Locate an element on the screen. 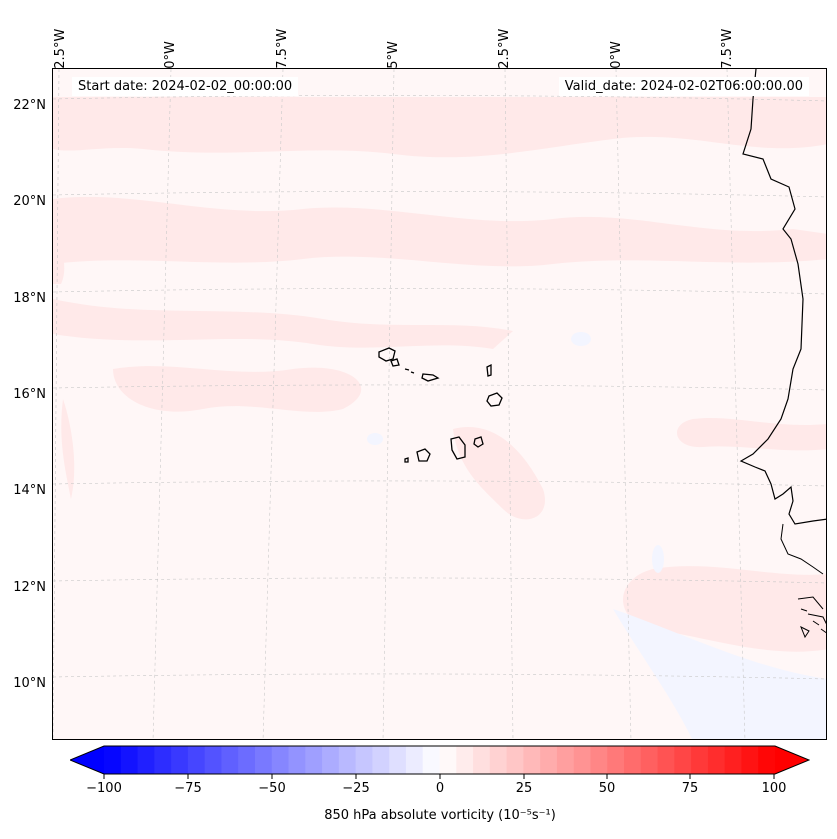 The width and height of the screenshot is (837, 839). colorbar-tick-25: 25 is located at coordinates (524, 788).